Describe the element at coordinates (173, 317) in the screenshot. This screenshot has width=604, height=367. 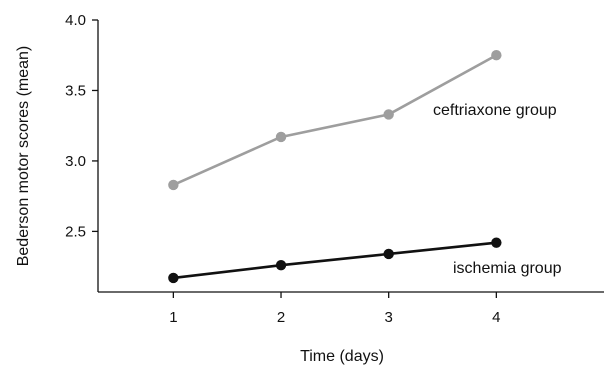
I see `x-tick-label: 1` at that location.